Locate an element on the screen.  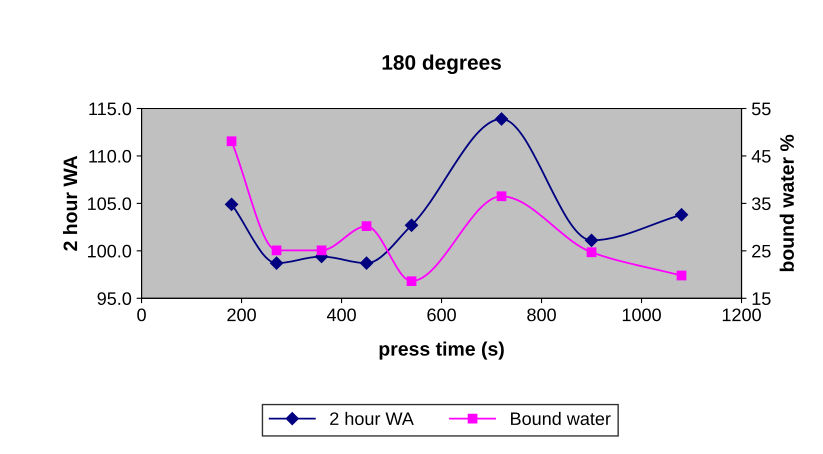
legend-label: Bound water is located at coordinates (561, 419).